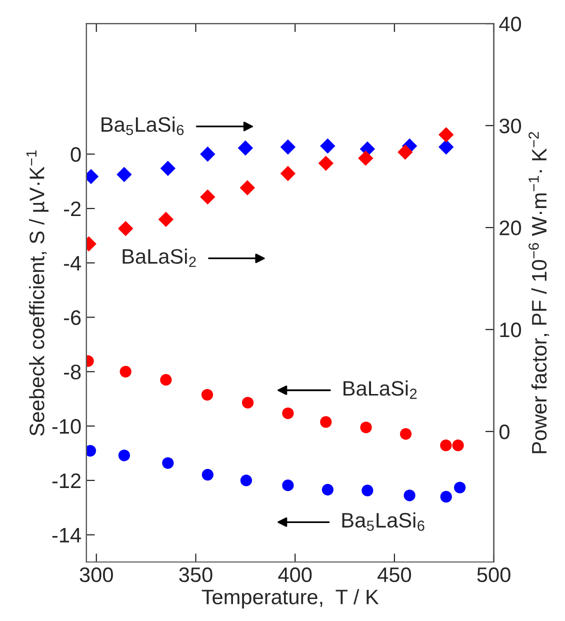  Describe the element at coordinates (493, 574) in the screenshot. I see `x-tick-label: 500` at that location.